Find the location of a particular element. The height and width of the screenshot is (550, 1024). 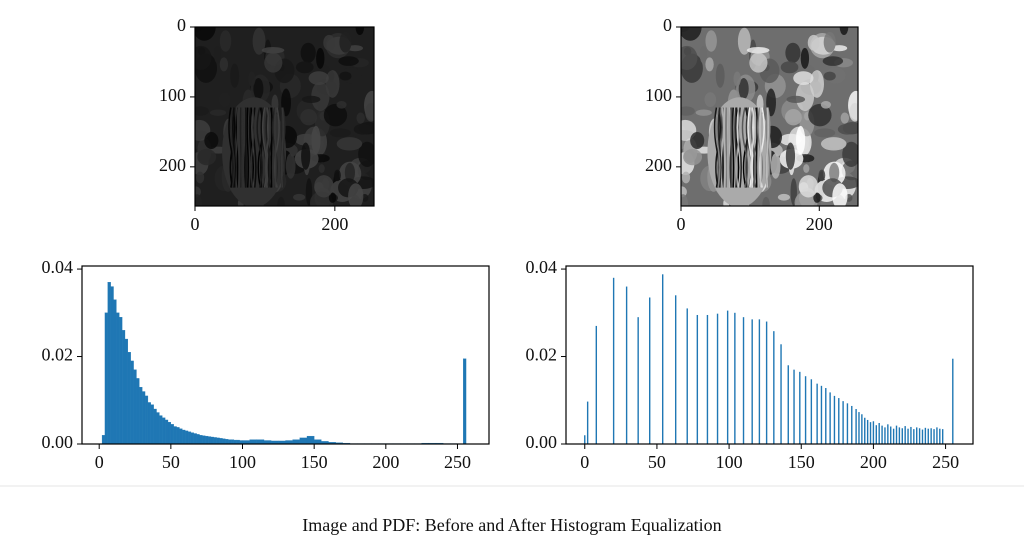

x-tick-label: 200 is located at coordinates (334, 224).